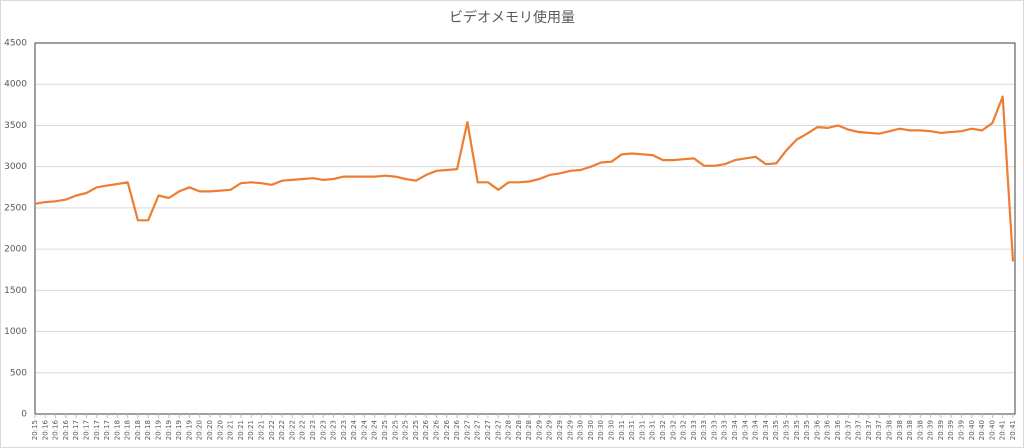  Describe the element at coordinates (15, 126) in the screenshot. I see `y-tick-label: 3500` at that location.